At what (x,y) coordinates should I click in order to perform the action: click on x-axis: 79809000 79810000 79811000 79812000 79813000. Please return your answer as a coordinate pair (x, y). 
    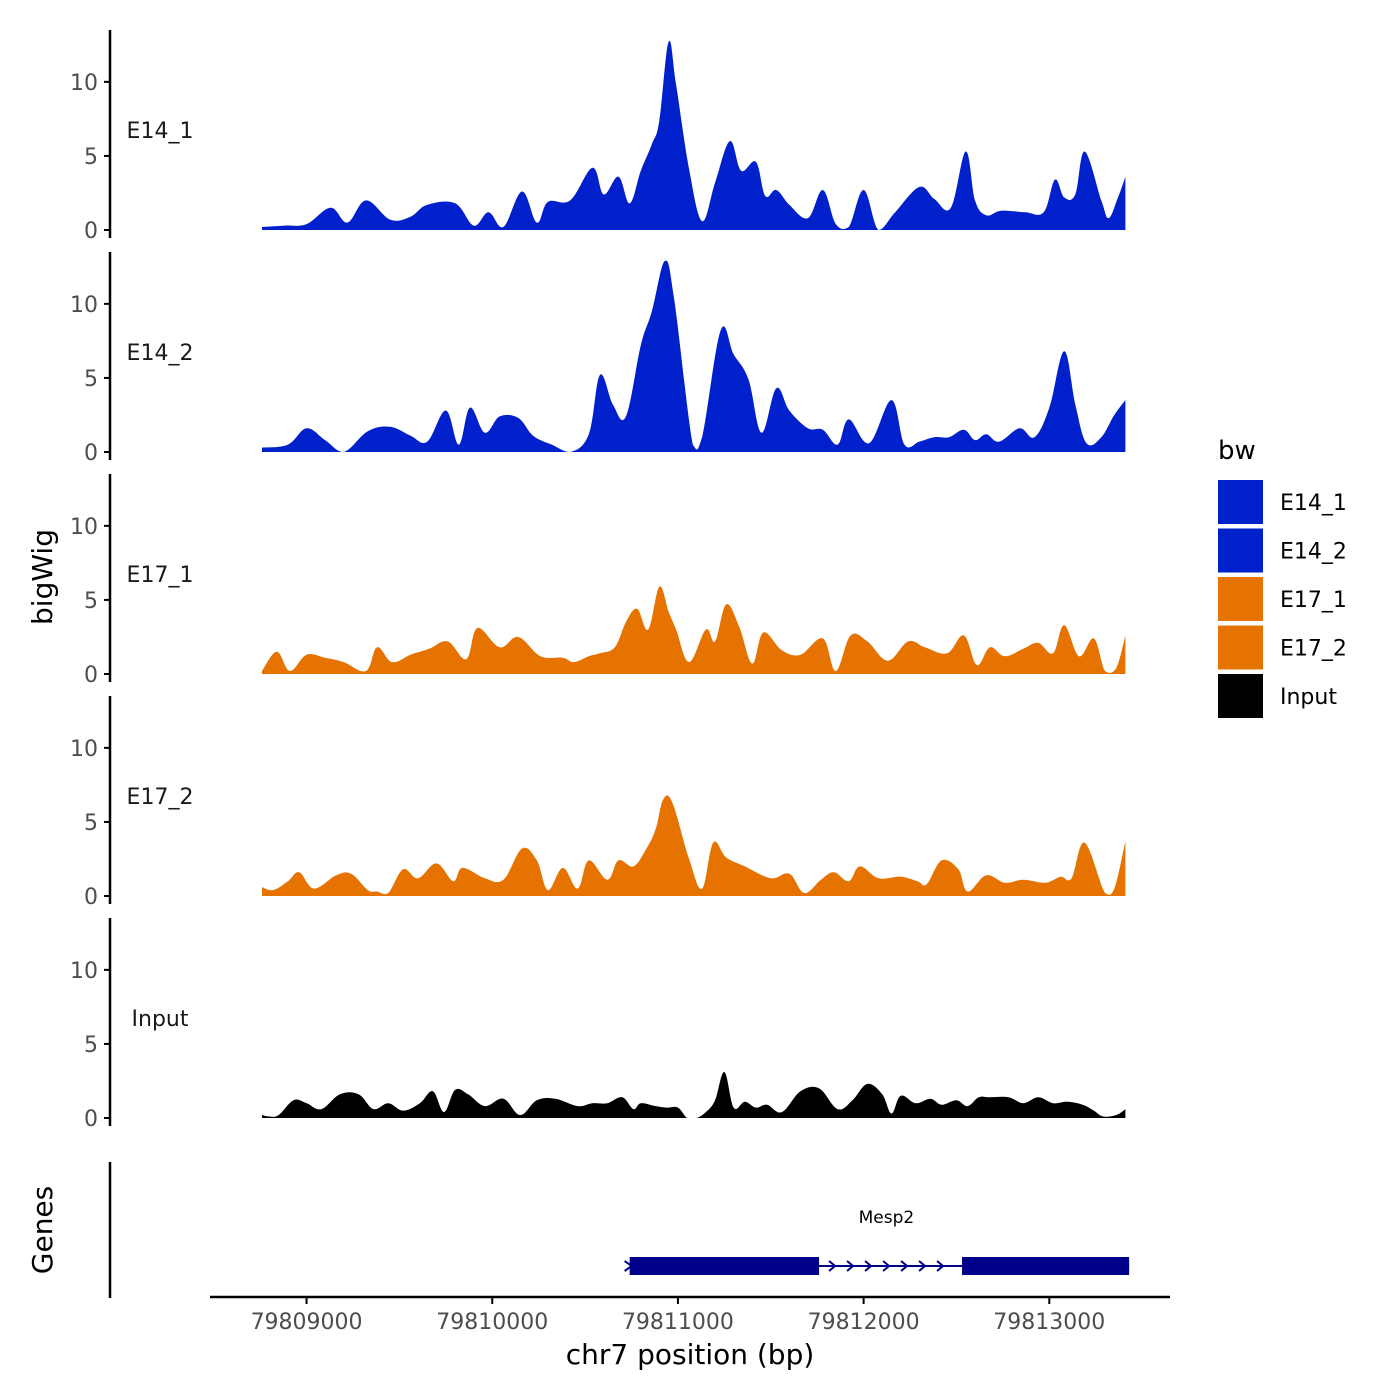
    Looking at the image, I should click on (690, 1315).